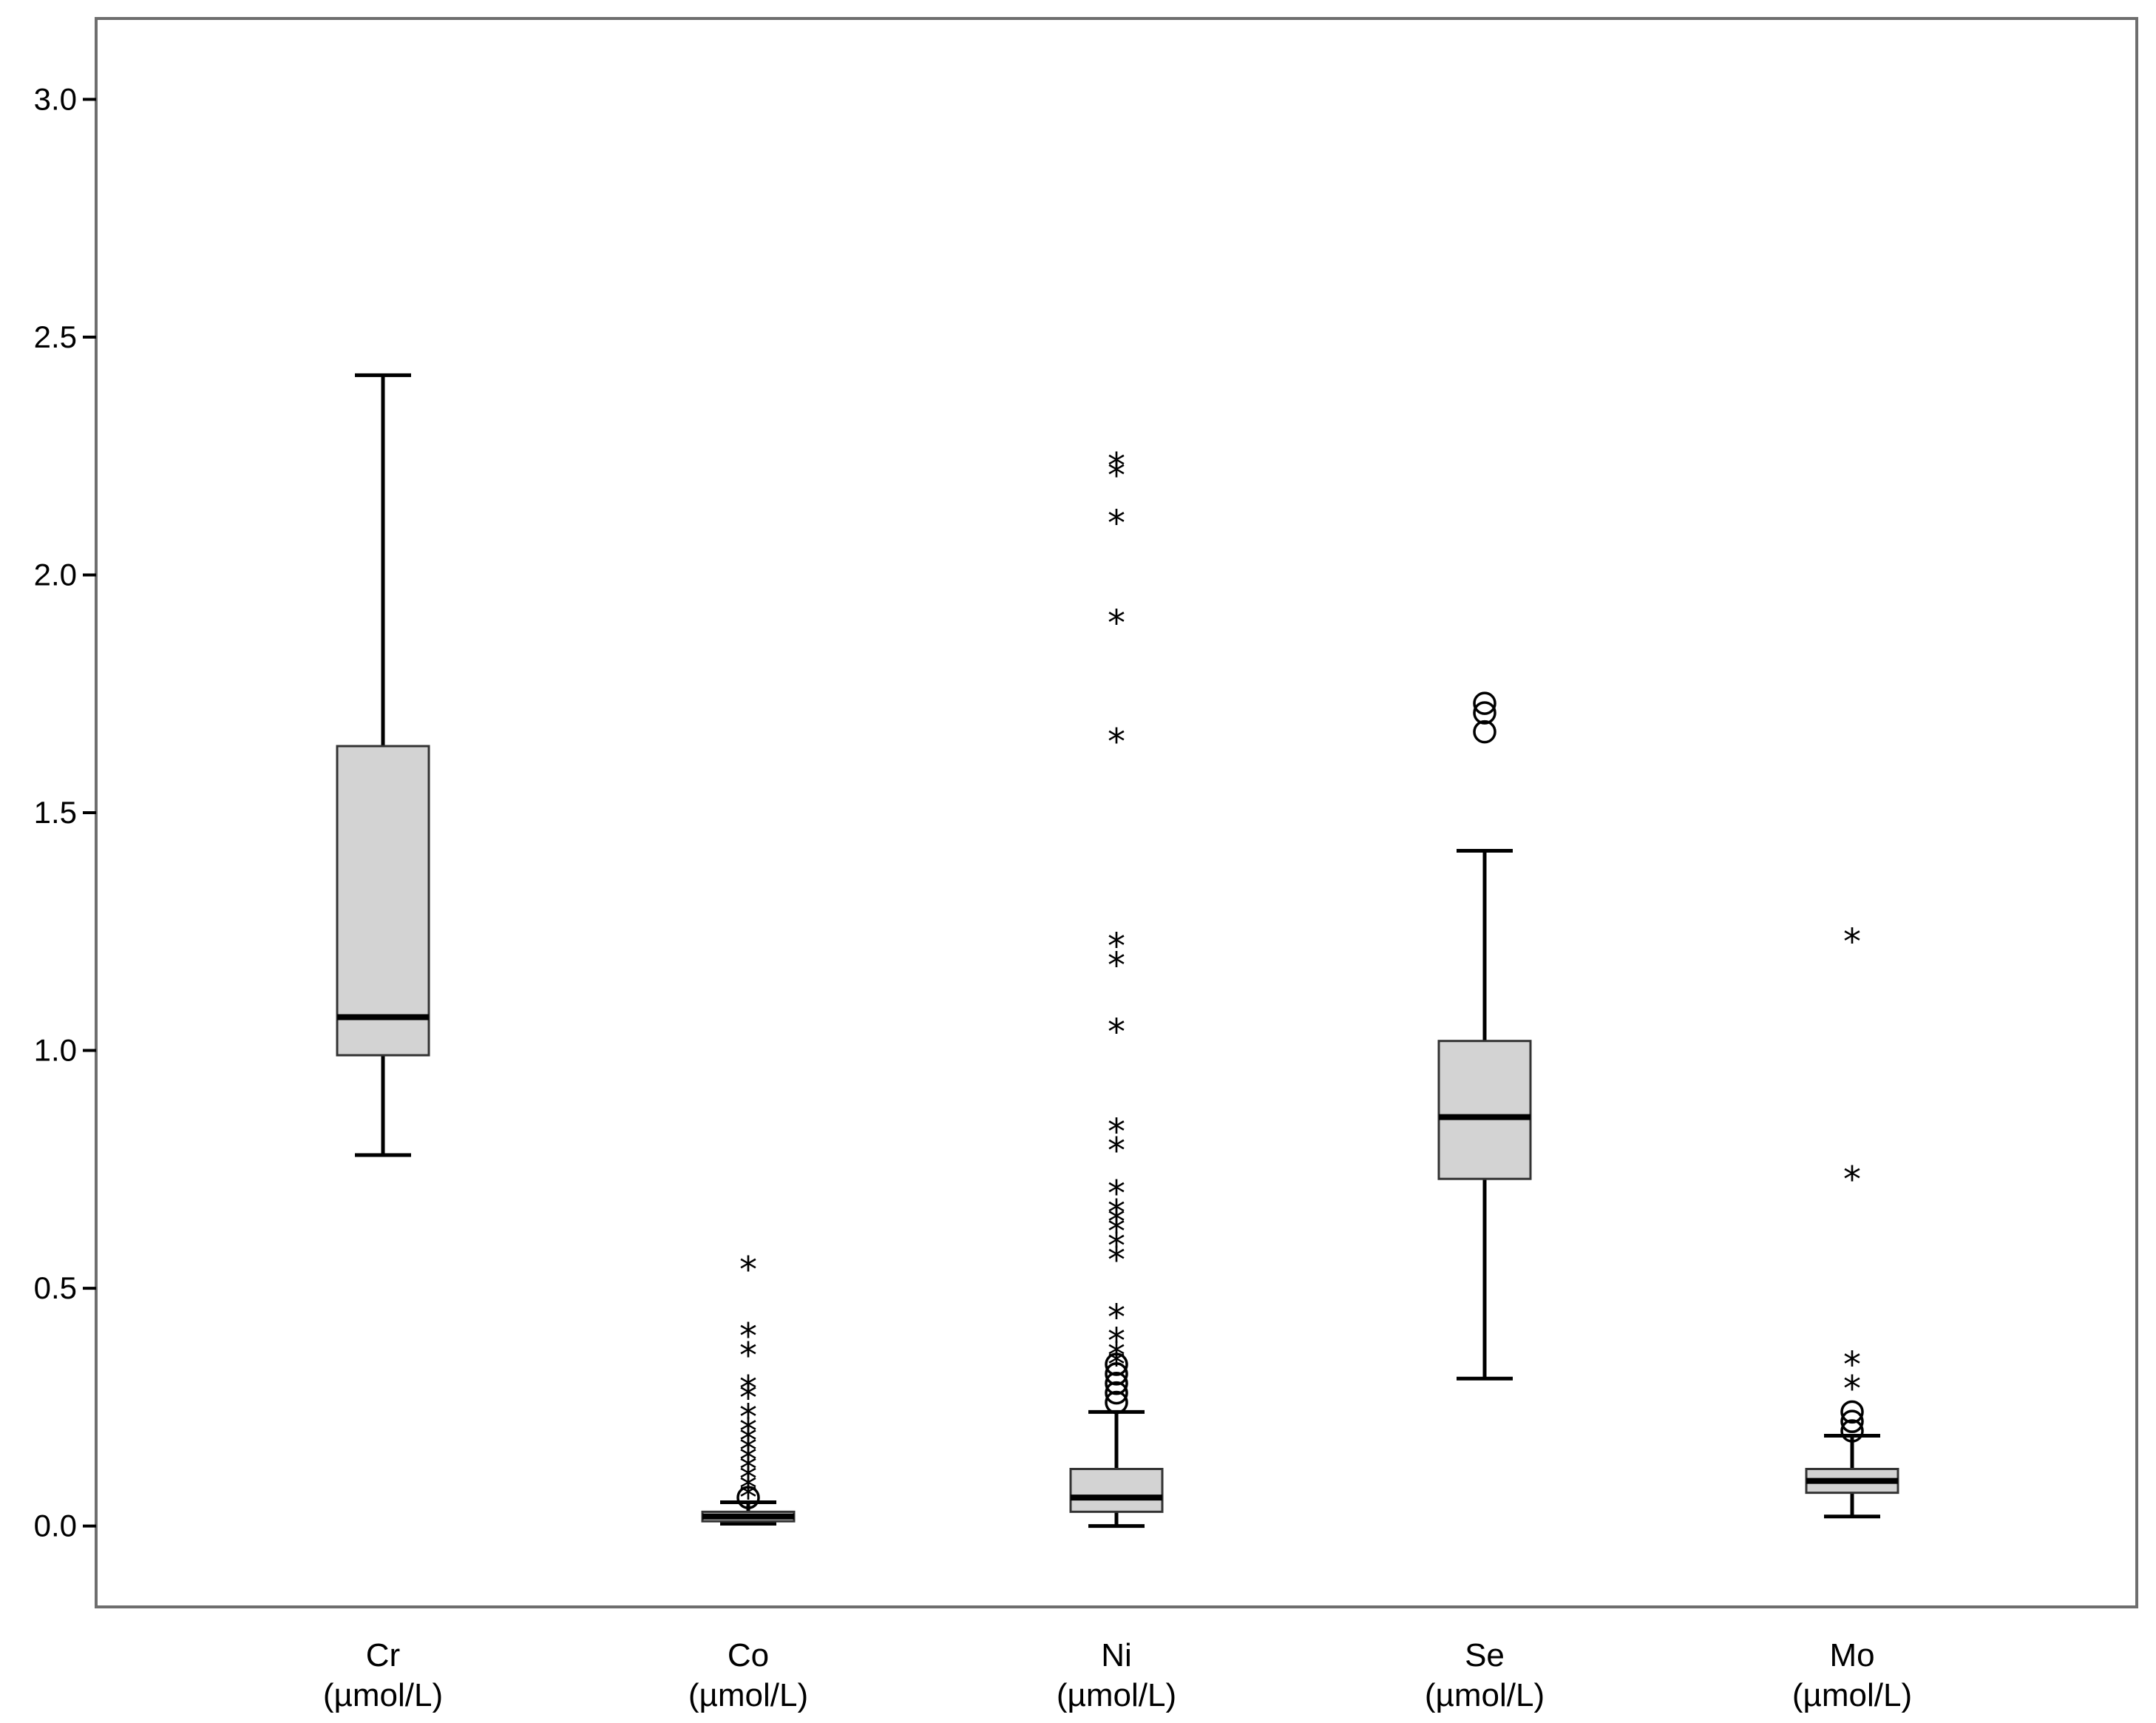  Describe the element at coordinates (1485, 1655) in the screenshot. I see `category-label-se: Se` at that location.